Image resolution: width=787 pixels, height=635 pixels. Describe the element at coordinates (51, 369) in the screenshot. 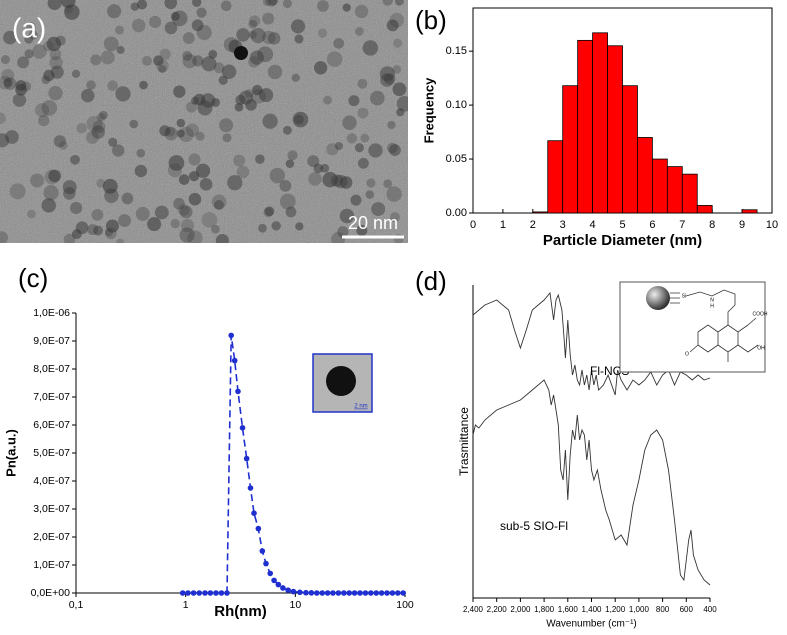

I see `y-tick-label: 8,0E-07` at that location.